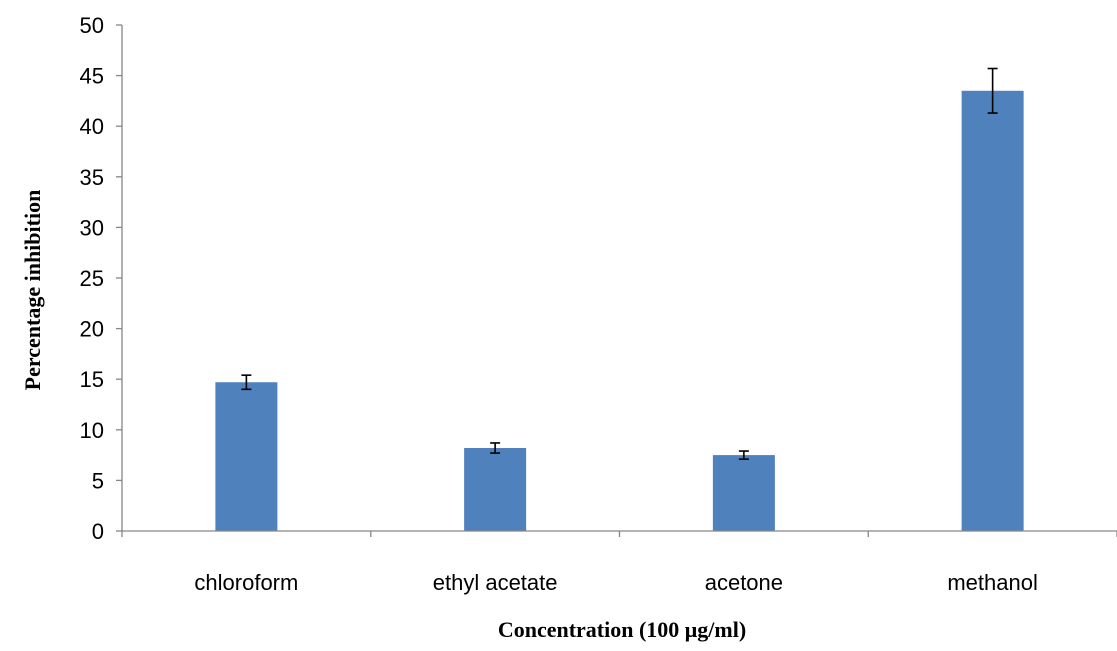  Describe the element at coordinates (92, 126) in the screenshot. I see `y-tick-label: 40` at that location.